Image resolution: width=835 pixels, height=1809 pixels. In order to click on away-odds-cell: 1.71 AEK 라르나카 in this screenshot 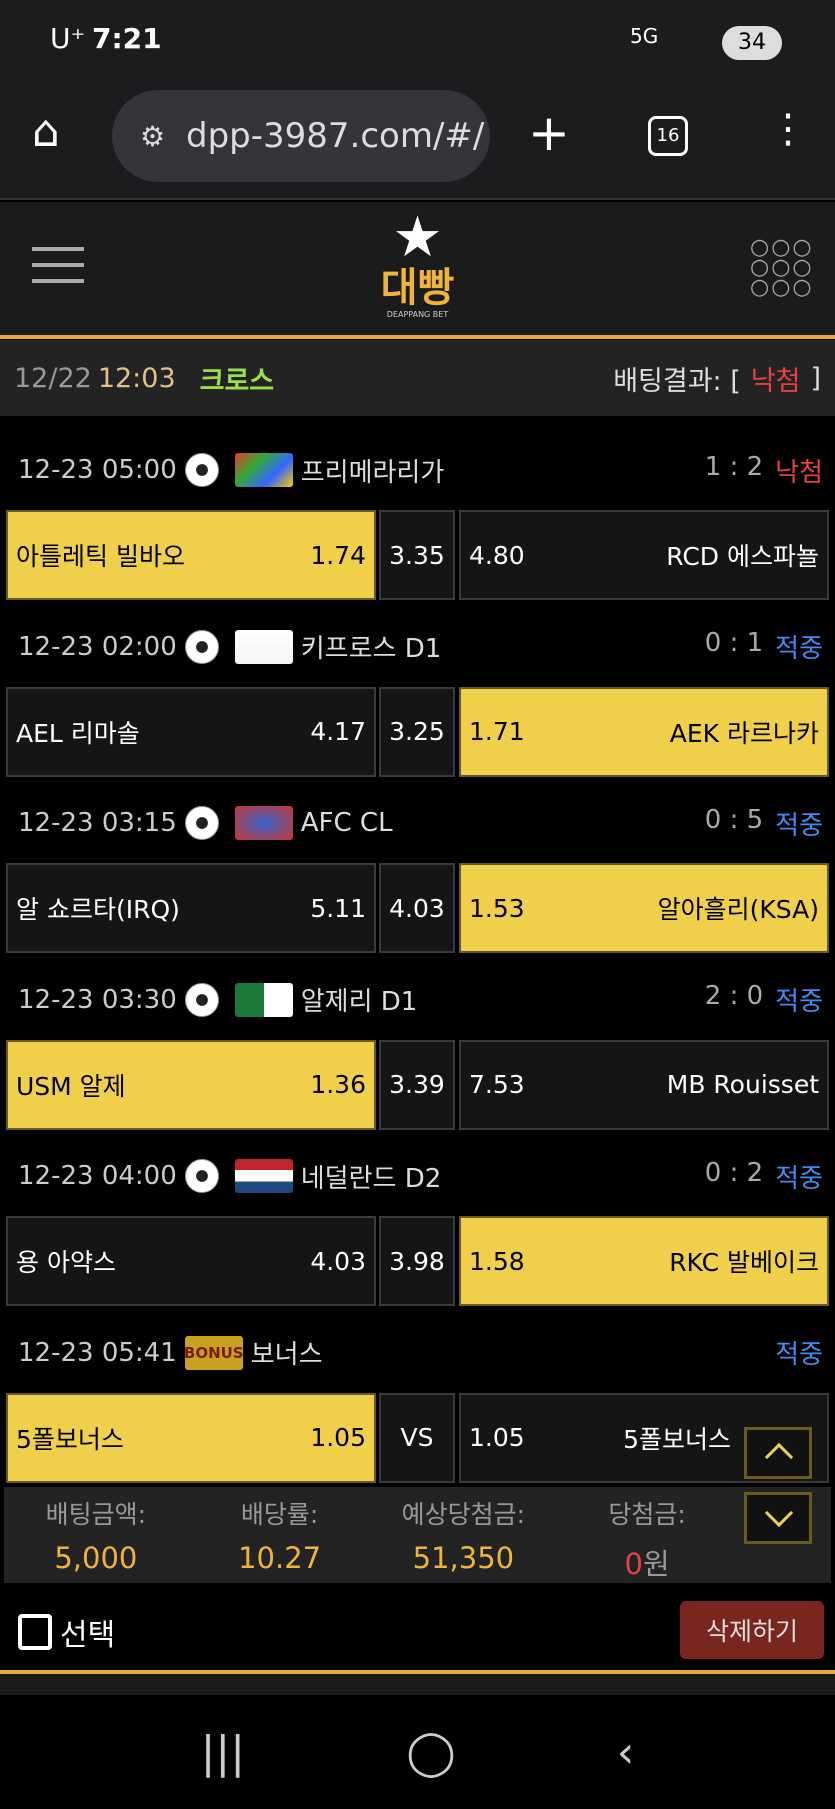, I will do `click(644, 731)`.